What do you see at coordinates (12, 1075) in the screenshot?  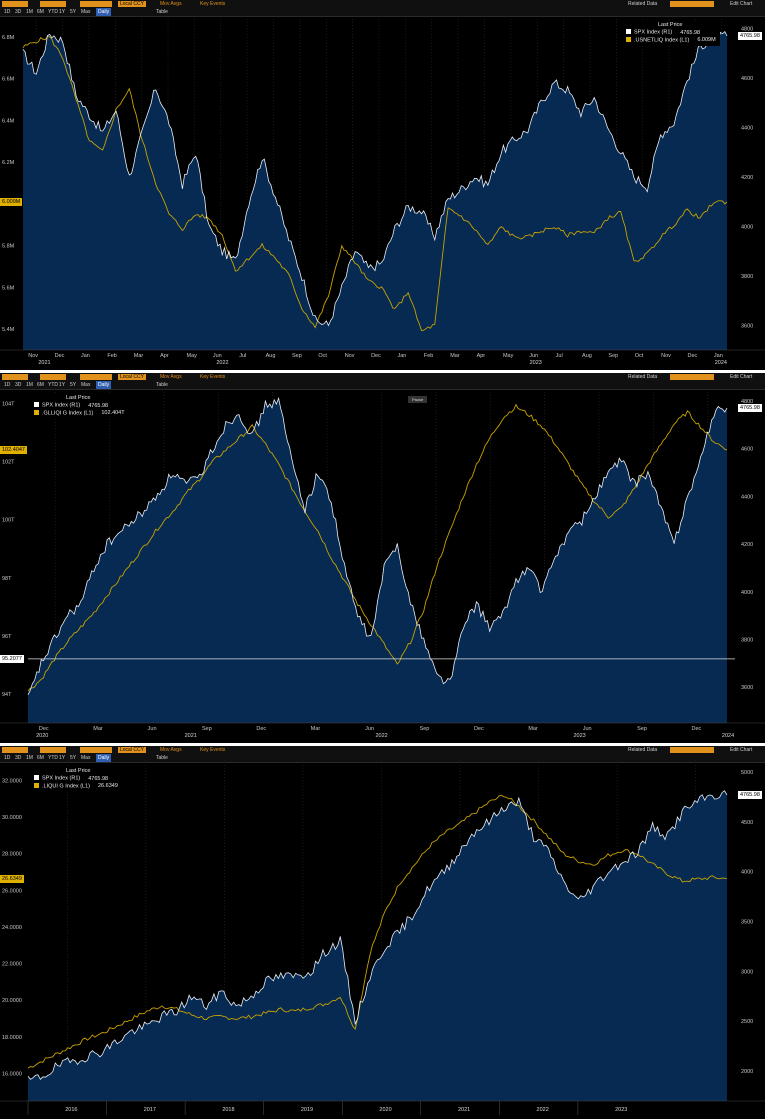 I see `left-axis-tick: 16.0000` at bounding box center [12, 1075].